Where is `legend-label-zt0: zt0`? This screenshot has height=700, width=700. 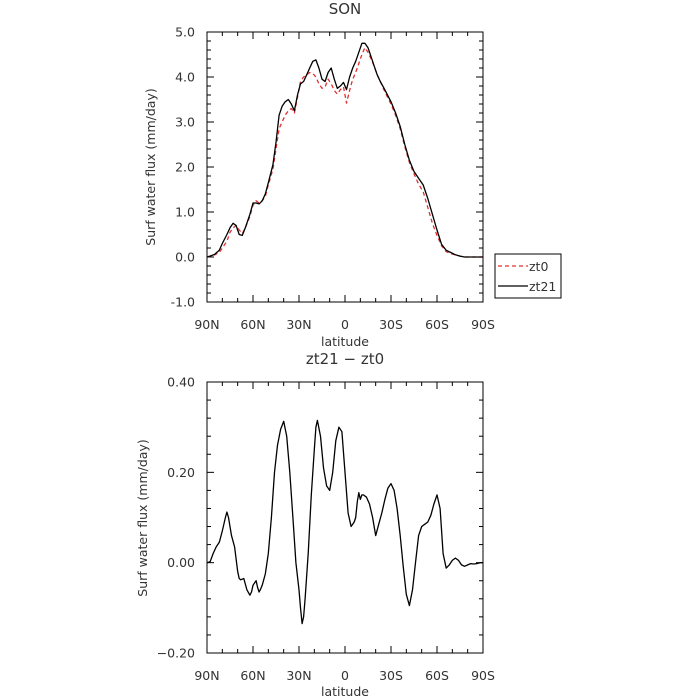
legend-label-zt0: zt0 is located at coordinates (538, 266).